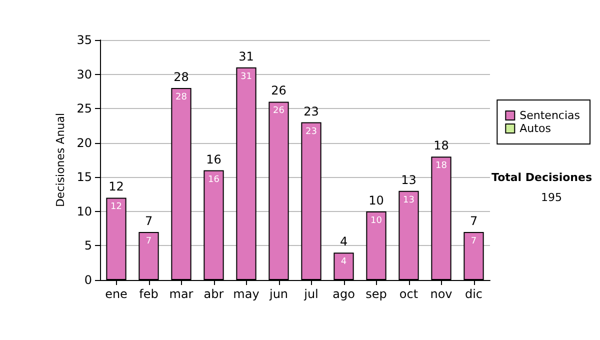 The height and width of the screenshot is (340, 600). I want to click on y-axis-title: Decisiones Anual, so click(60, 160).